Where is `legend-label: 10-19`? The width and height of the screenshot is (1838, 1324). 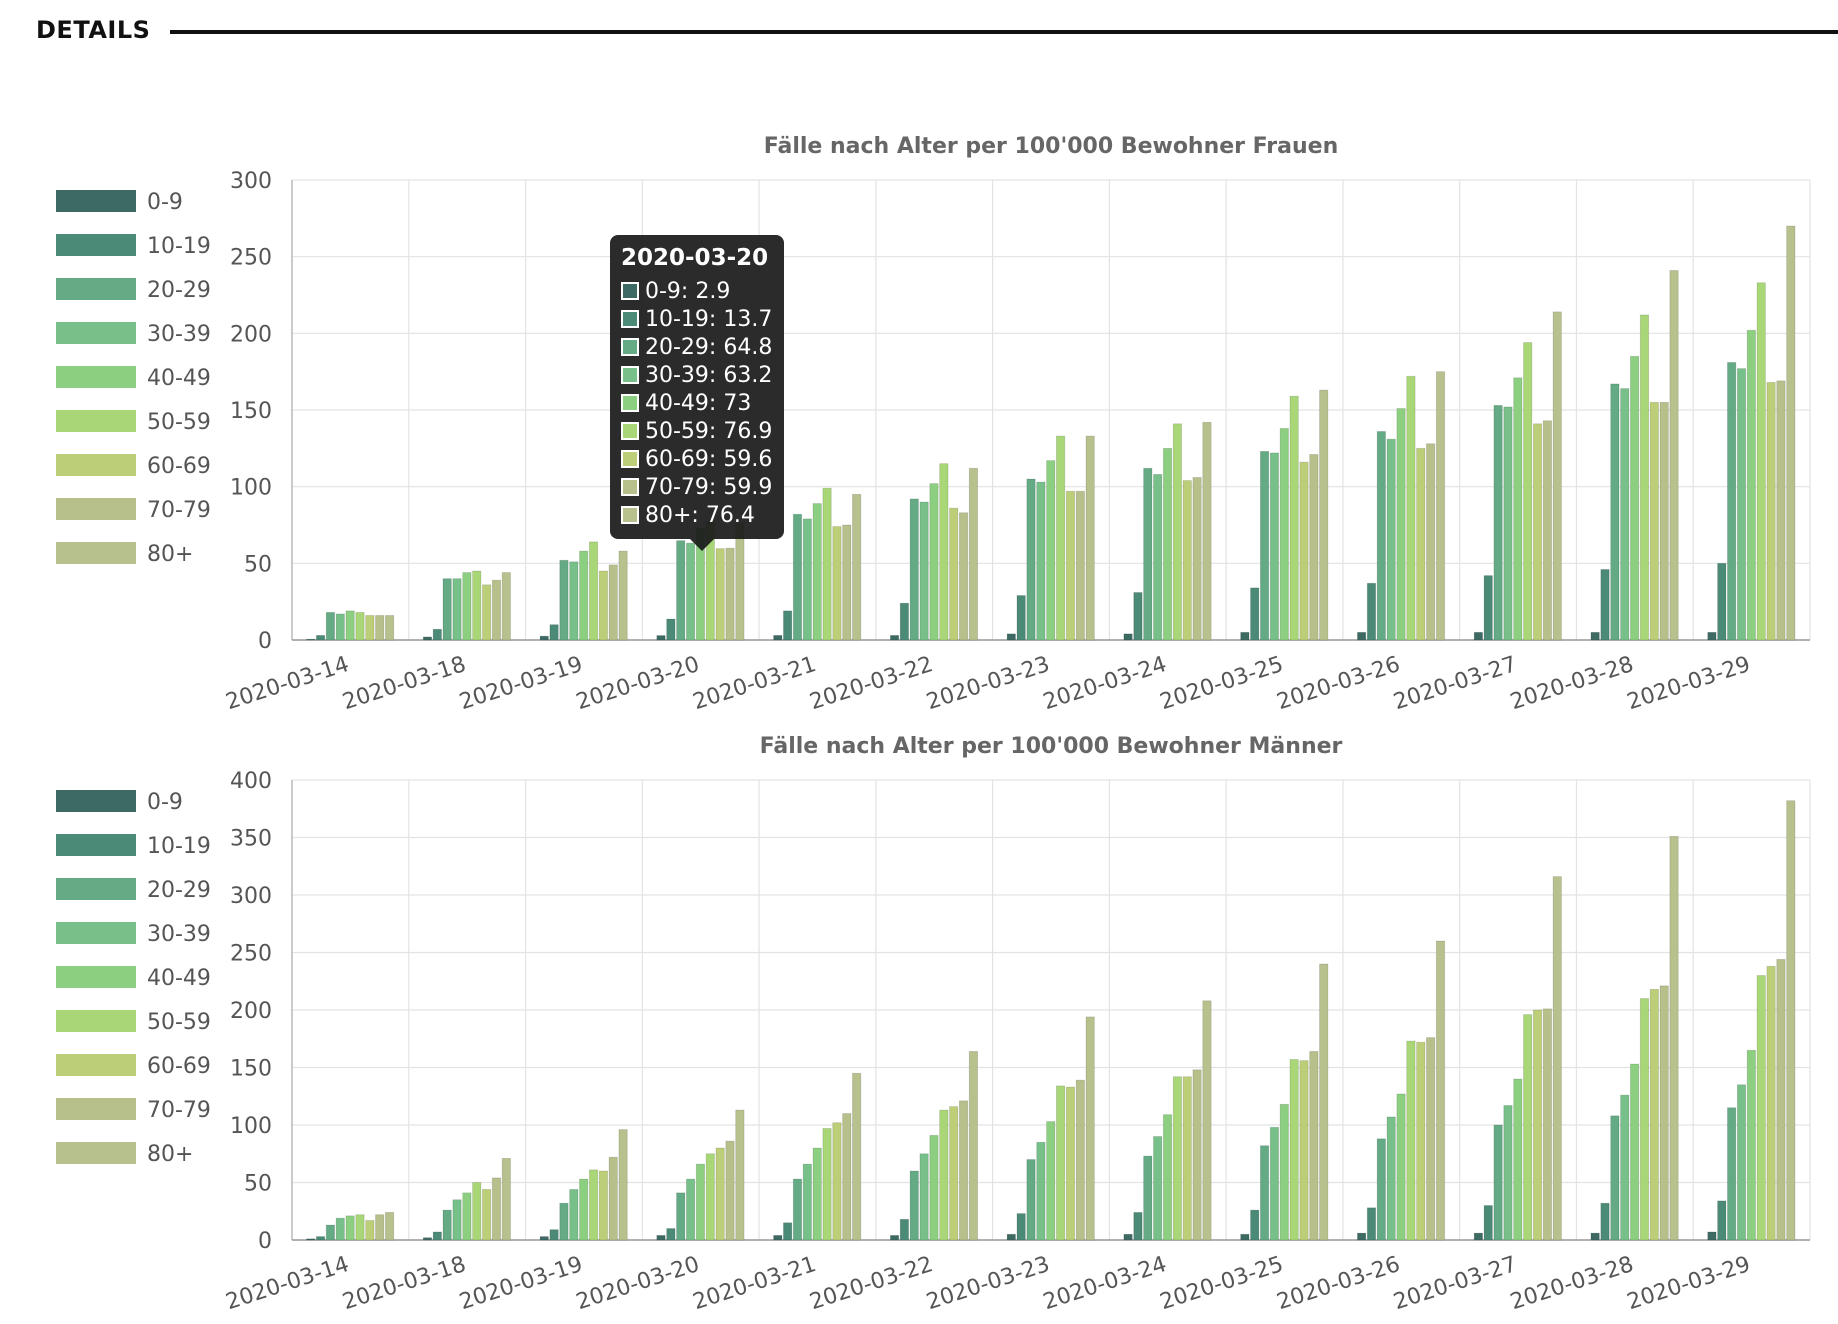 legend-label: 10-19 is located at coordinates (179, 846).